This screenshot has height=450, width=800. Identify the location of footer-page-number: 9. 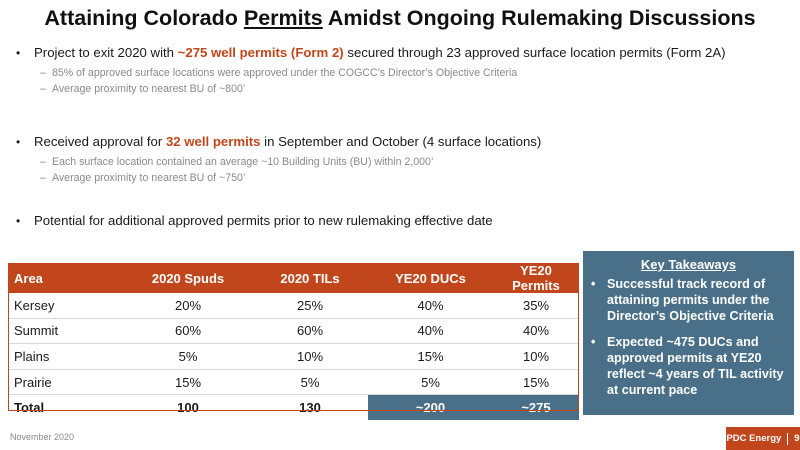
(797, 438).